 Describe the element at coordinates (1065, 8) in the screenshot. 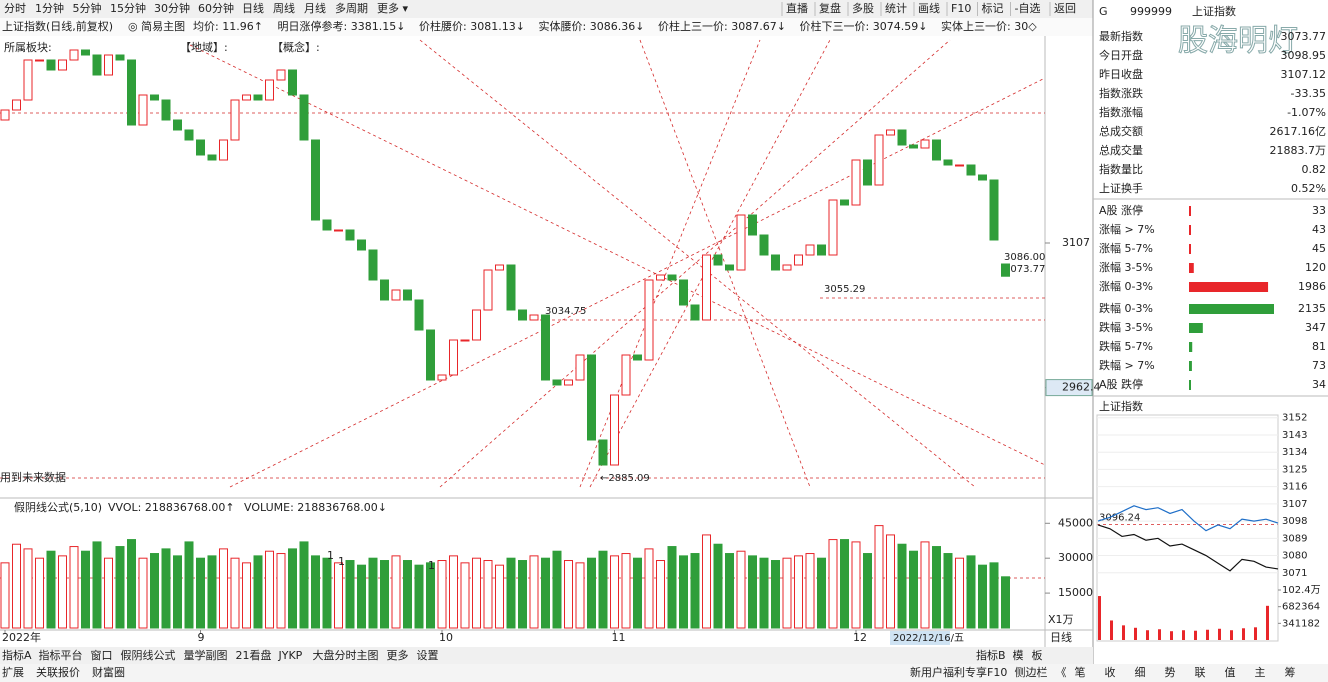

I see `tool-button: 返回` at that location.